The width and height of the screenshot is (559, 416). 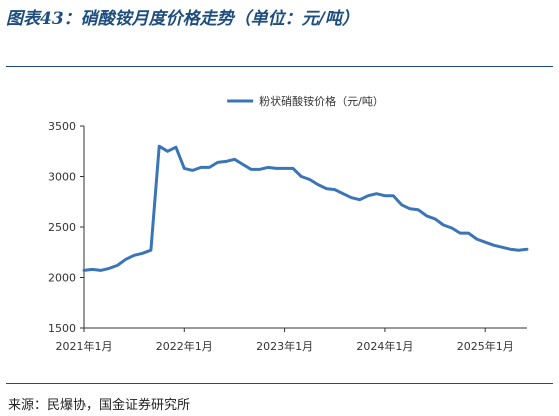 I want to click on source-rule, so click(x=279, y=383).